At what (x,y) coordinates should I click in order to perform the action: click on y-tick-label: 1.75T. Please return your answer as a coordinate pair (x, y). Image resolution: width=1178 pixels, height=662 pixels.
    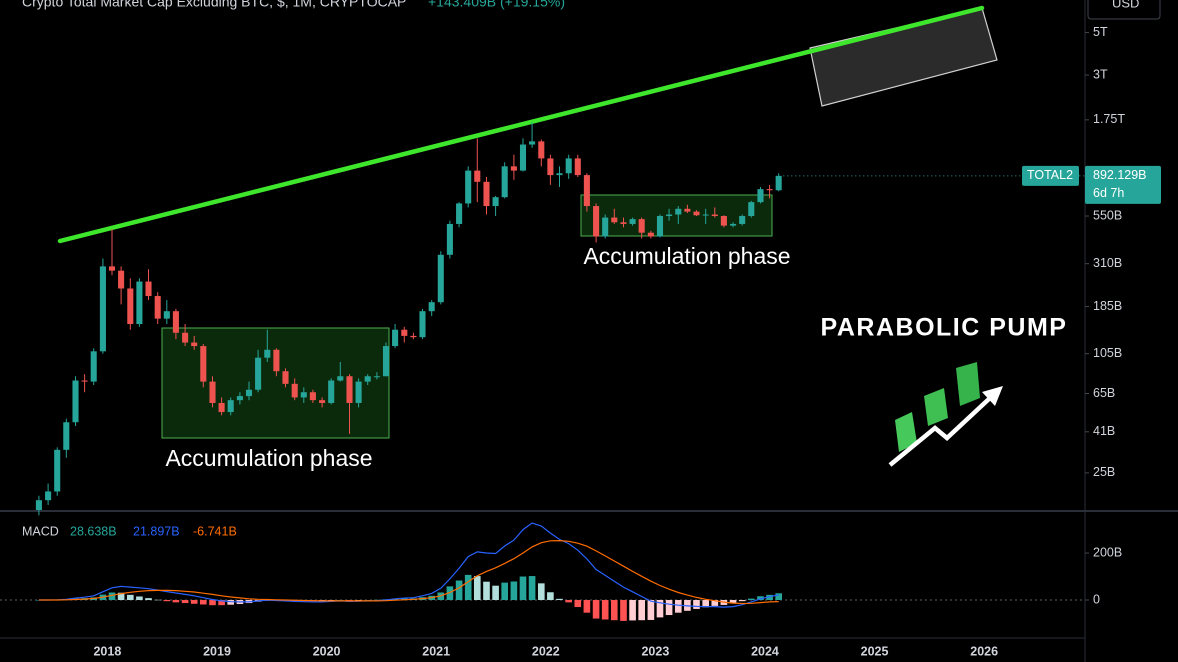
    Looking at the image, I should click on (1109, 119).